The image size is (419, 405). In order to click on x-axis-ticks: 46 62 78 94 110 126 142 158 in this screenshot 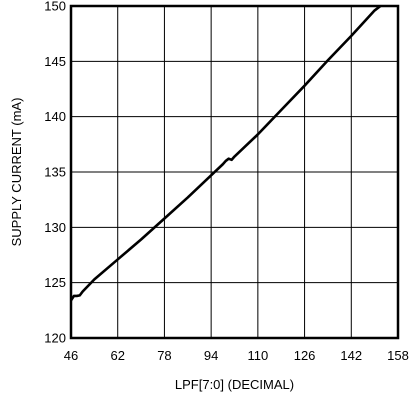, I will do `click(236, 355)`.